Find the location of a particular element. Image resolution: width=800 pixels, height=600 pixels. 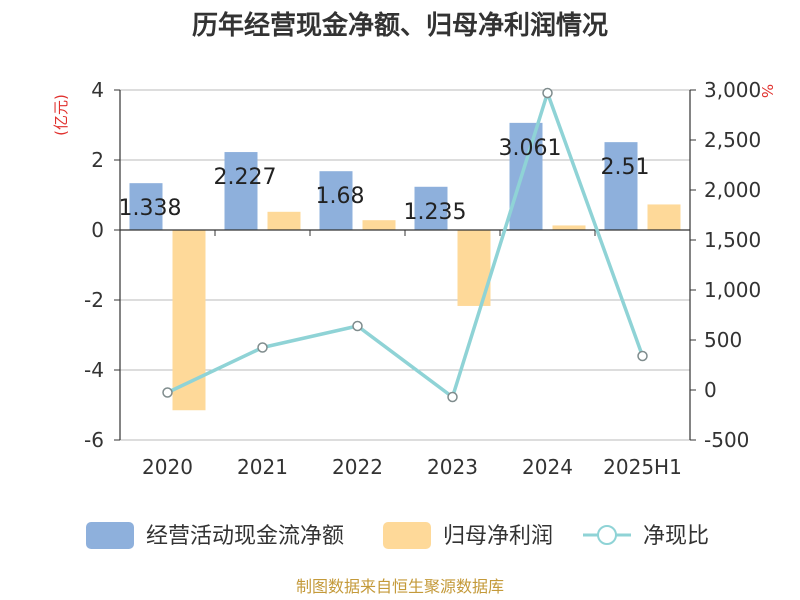

left-tick-label: -2 is located at coordinates (94, 300).